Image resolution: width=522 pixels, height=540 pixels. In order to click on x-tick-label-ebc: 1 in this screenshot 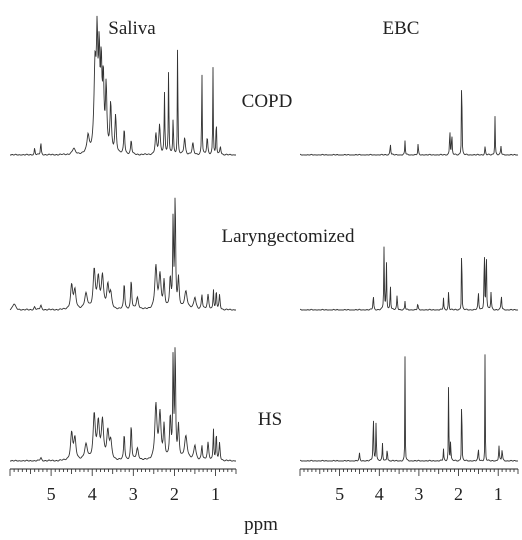, I will do `click(498, 494)`.